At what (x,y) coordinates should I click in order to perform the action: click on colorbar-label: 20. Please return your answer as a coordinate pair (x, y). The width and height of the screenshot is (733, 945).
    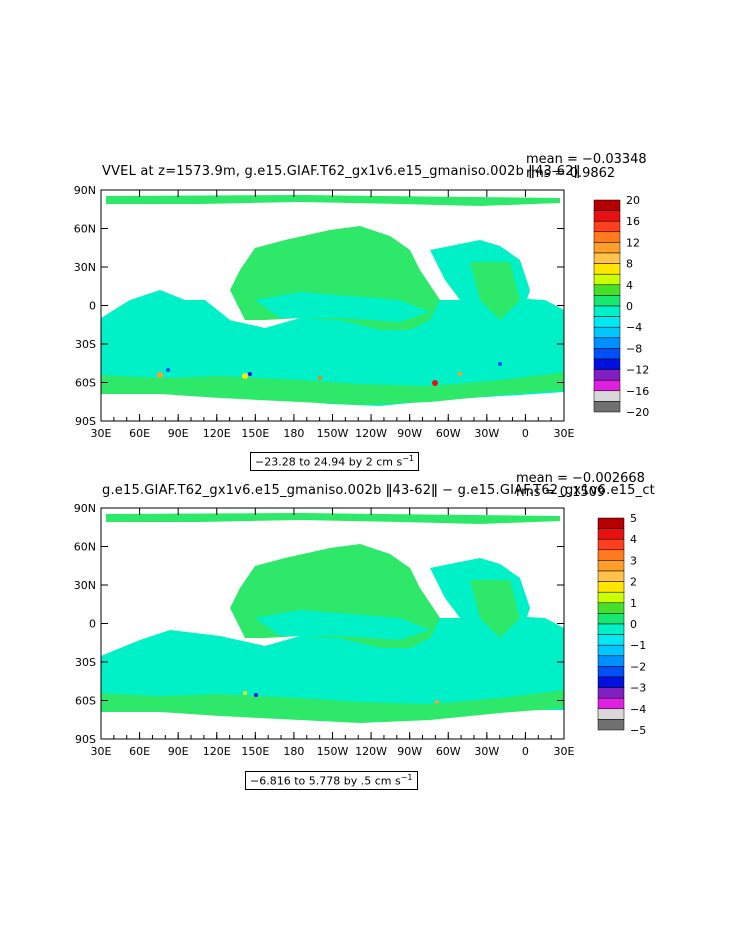
    Looking at the image, I should click on (633, 200).